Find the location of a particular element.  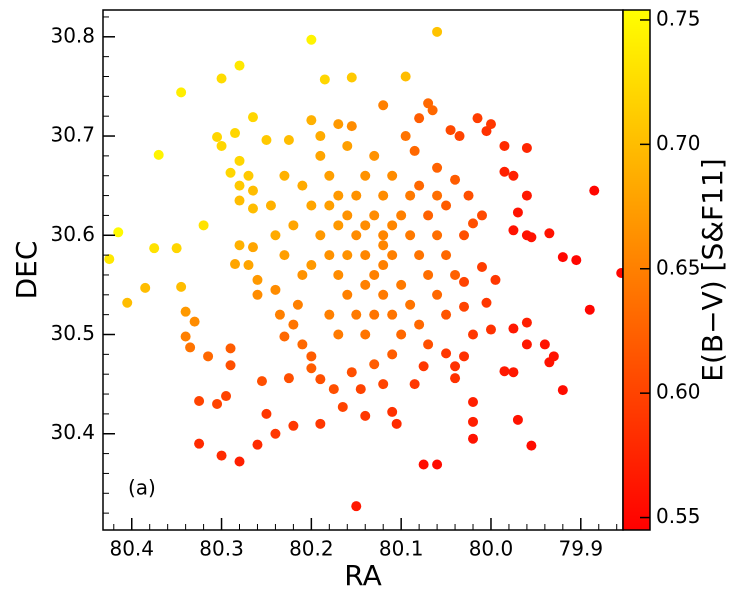

colorbar is located at coordinates (636, 270).